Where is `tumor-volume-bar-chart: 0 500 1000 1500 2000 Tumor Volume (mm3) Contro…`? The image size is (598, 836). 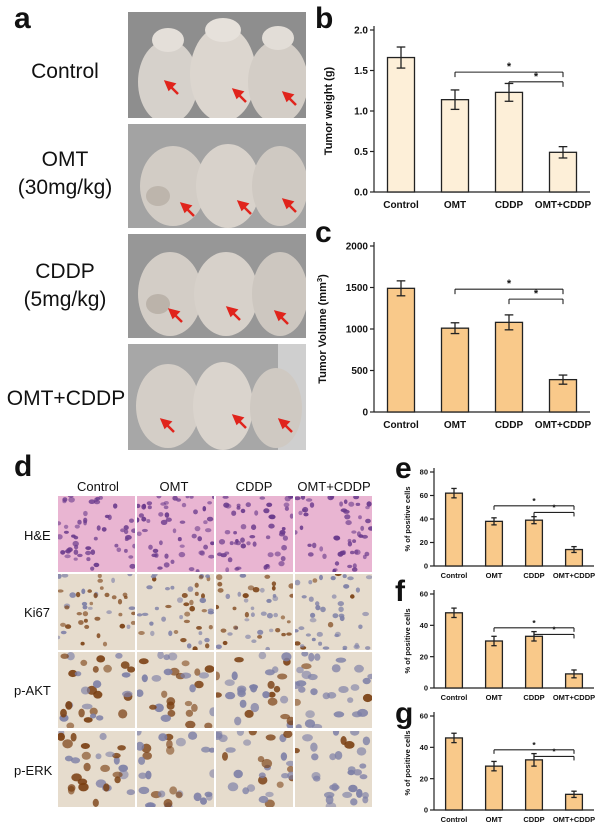
tumor-volume-bar-chart: 0 500 1000 1500 2000 Tumor Volume (mm3) Contro… is located at coordinates (453, 337).